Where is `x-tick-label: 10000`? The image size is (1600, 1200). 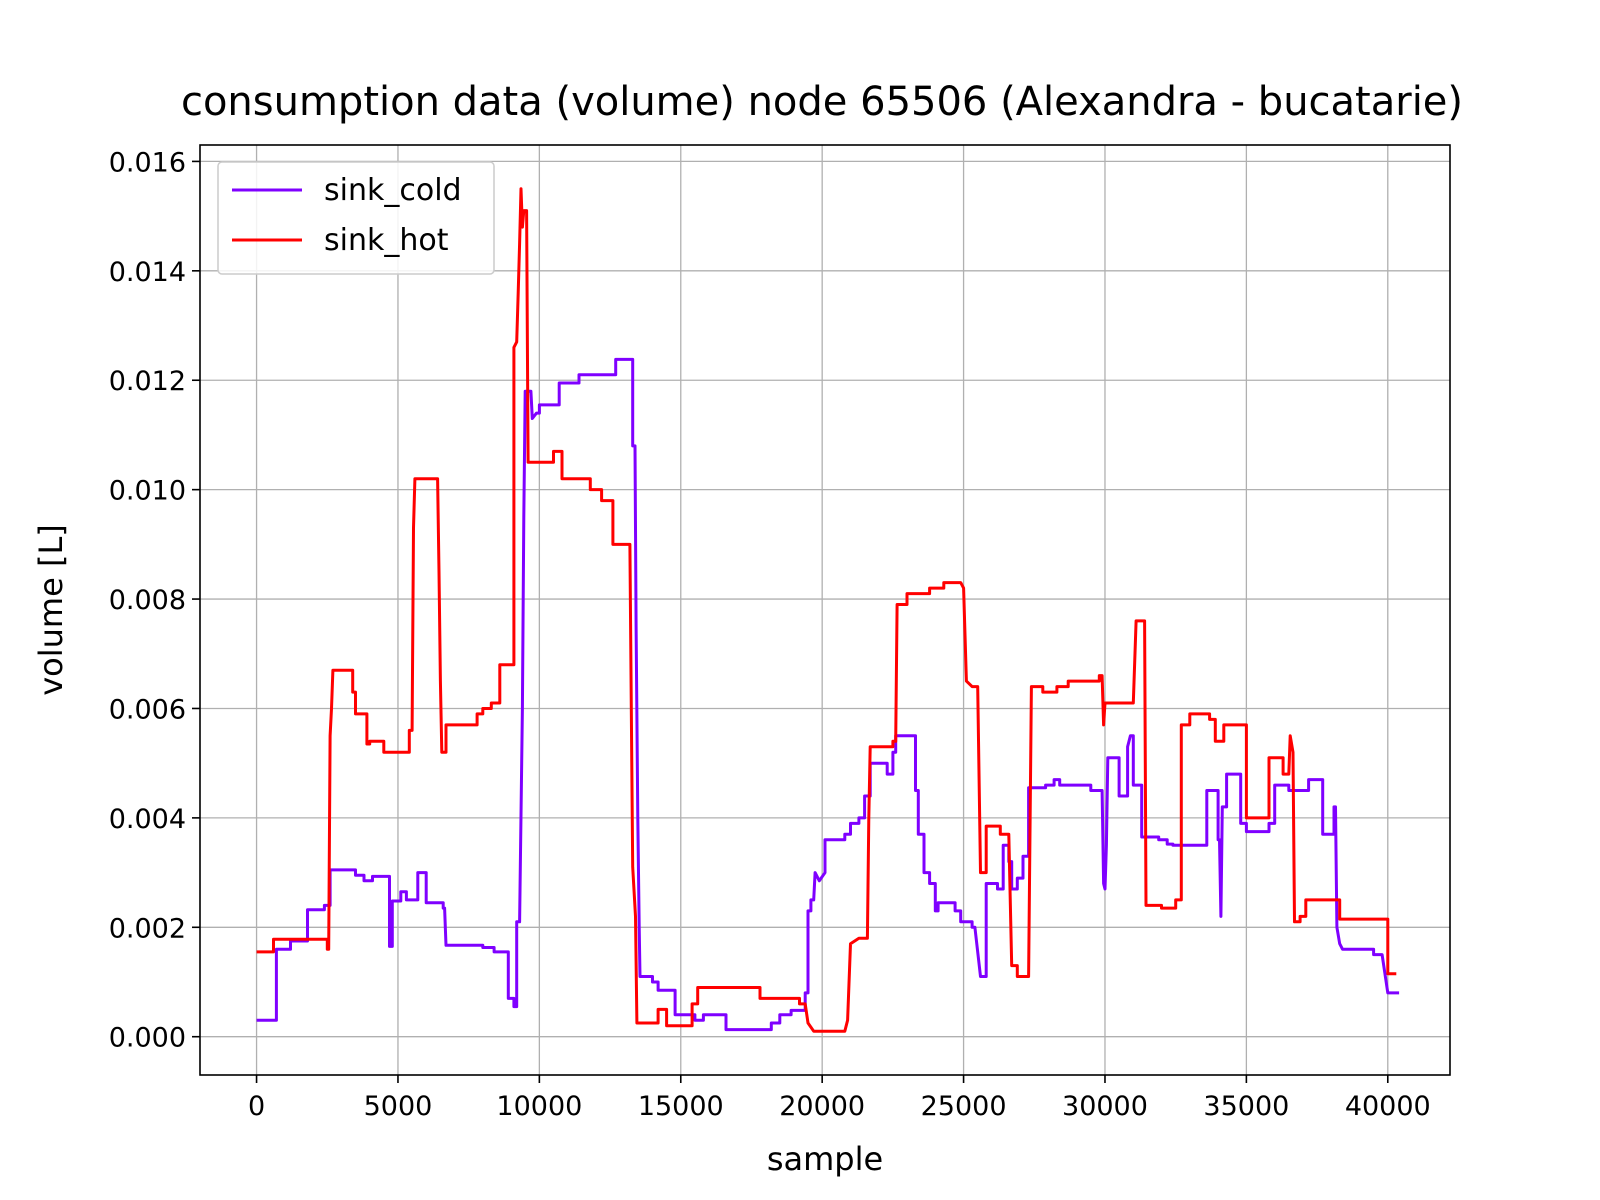
x-tick-label: 10000 is located at coordinates (539, 1106).